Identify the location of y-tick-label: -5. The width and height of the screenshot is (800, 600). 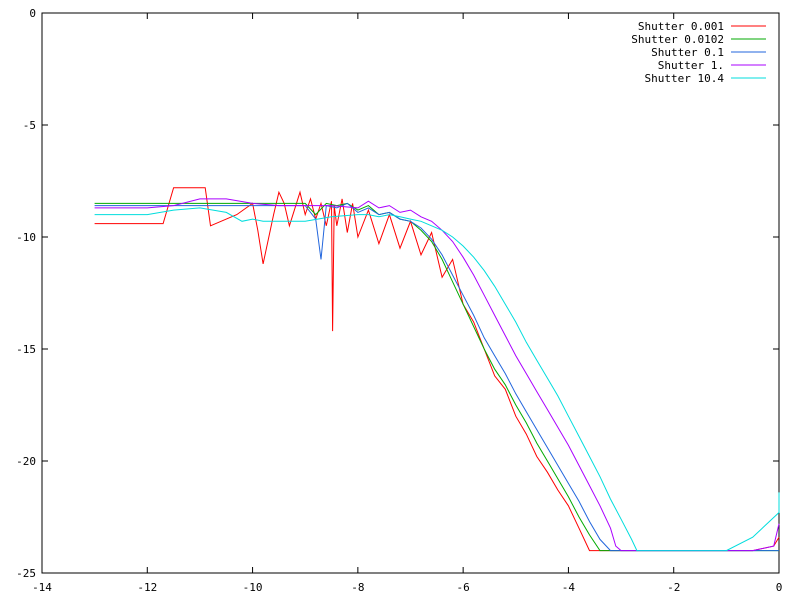
(29, 125).